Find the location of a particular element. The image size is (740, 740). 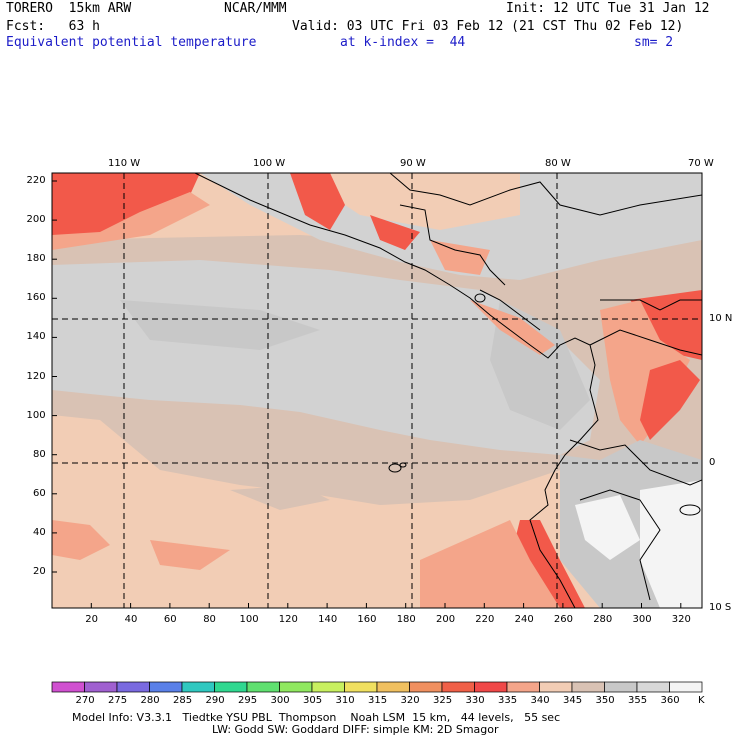

salmon-colombia is located at coordinates (645, 372).